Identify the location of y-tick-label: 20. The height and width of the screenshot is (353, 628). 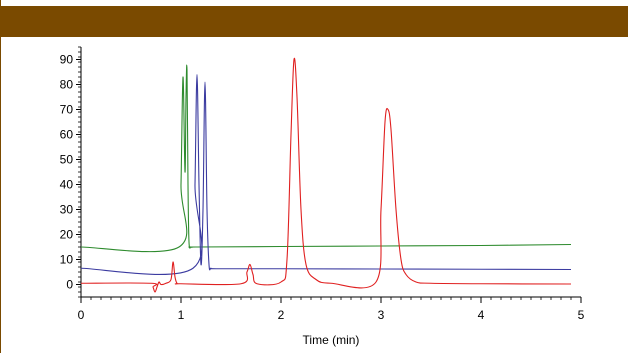
(67, 235).